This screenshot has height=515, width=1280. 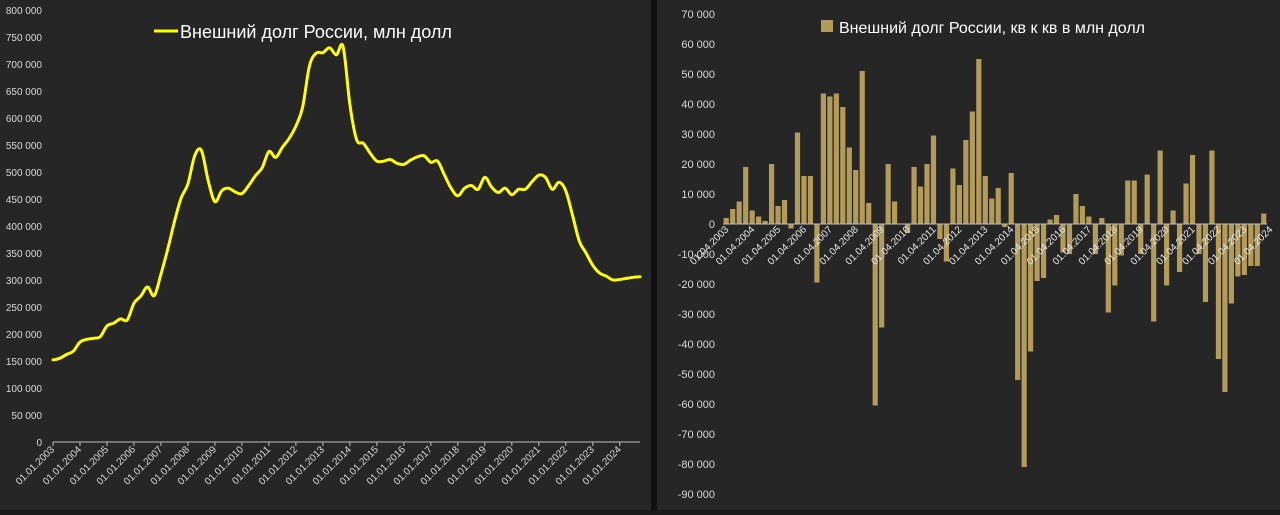 What do you see at coordinates (24, 119) in the screenshot?
I see `y-tick-label: 600 000` at bounding box center [24, 119].